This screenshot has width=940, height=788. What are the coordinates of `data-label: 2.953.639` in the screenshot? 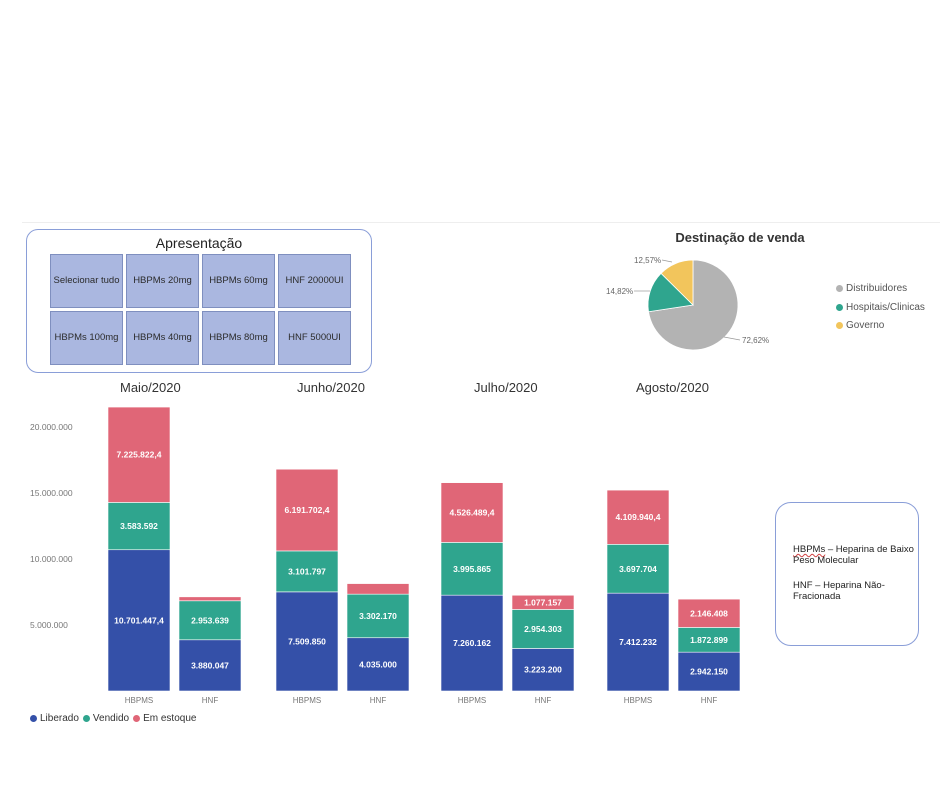 It's located at (210, 620).